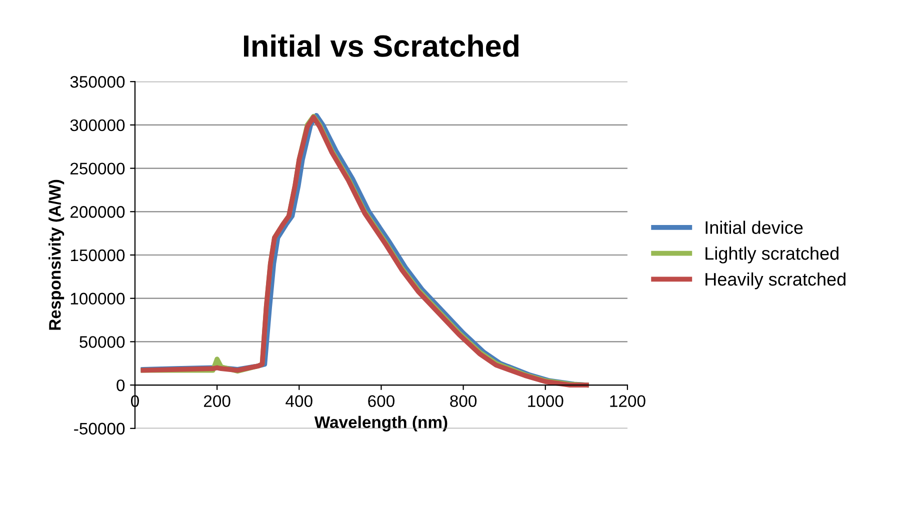  Describe the element at coordinates (381, 424) in the screenshot. I see `x-axis-title: Wavelength (nm)` at that location.